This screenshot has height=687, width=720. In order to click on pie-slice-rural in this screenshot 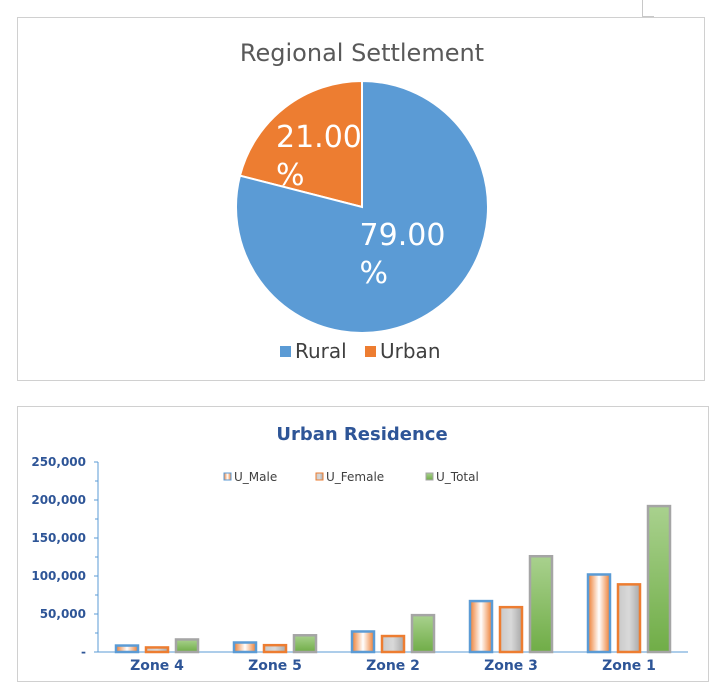, I will do `click(362, 206)`.